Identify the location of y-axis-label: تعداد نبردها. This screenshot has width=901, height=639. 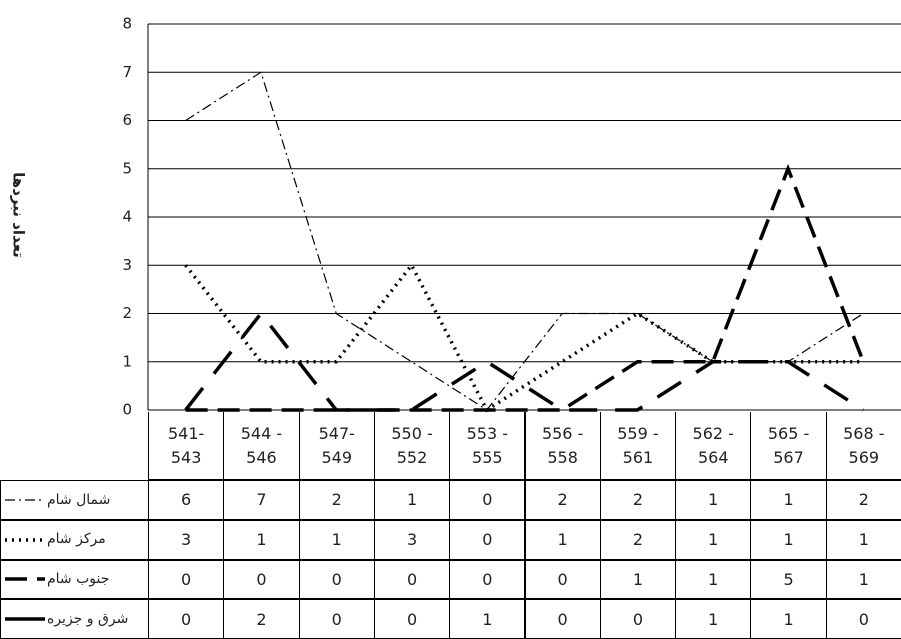
(19, 215).